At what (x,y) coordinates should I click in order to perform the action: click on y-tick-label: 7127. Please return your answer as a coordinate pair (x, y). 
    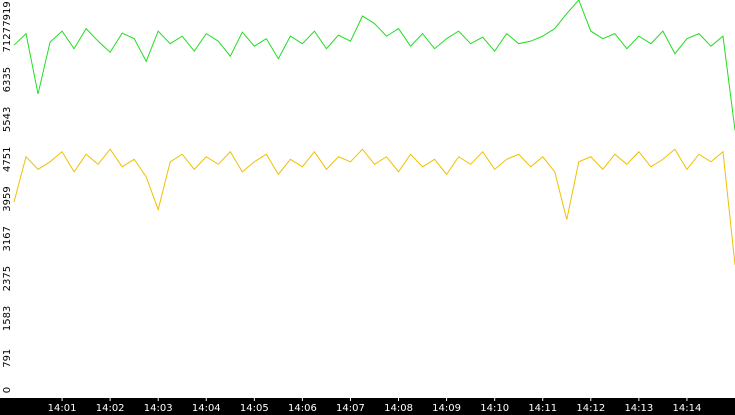
    Looking at the image, I should click on (7, 39).